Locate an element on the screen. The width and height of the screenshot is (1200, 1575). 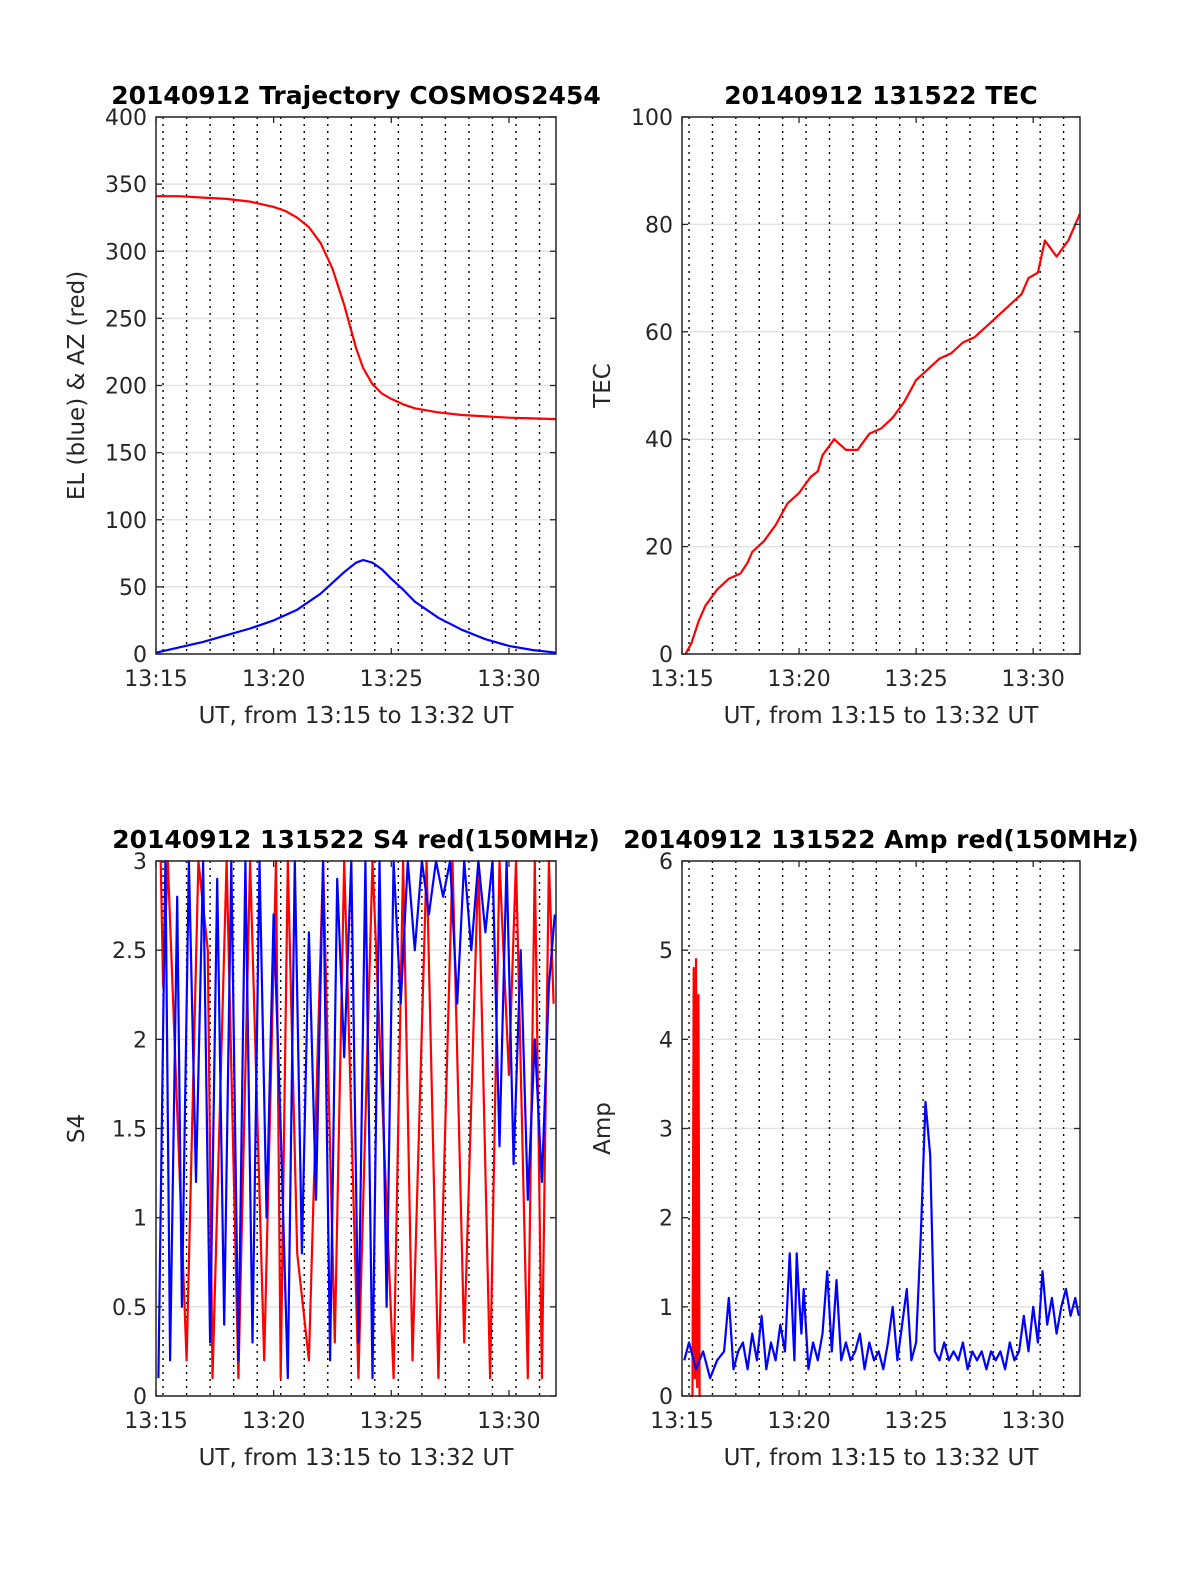
y-tick-label: 60 is located at coordinates (659, 333).